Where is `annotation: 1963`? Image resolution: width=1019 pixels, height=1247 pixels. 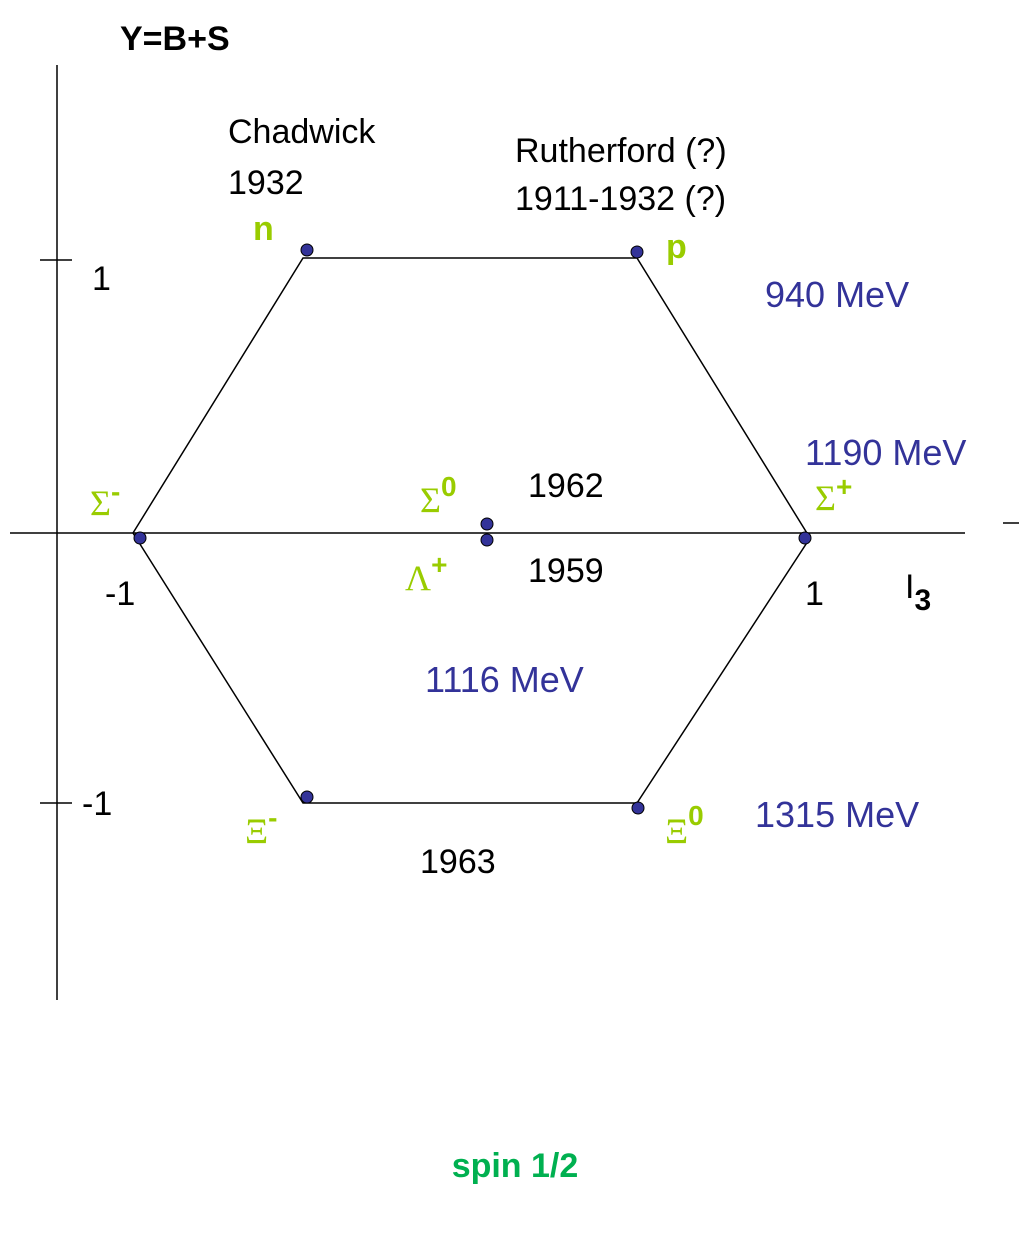 annotation: 1963 is located at coordinates (458, 862).